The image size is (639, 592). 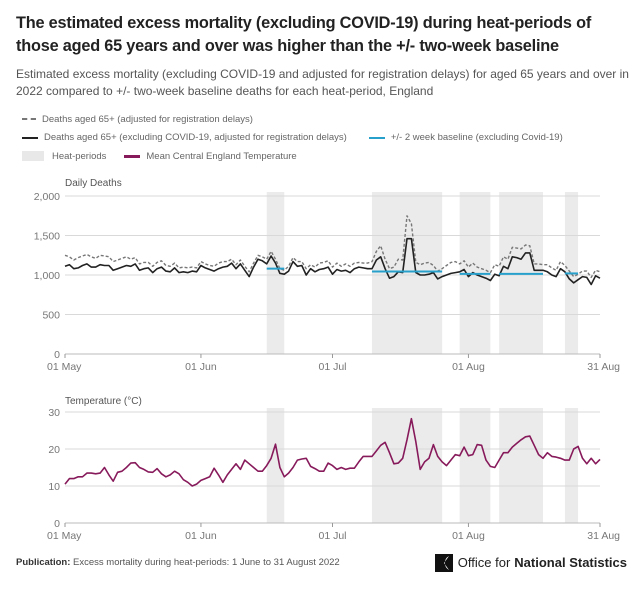 What do you see at coordinates (54, 487) in the screenshot?
I see `y-tick-label: 10` at bounding box center [54, 487].